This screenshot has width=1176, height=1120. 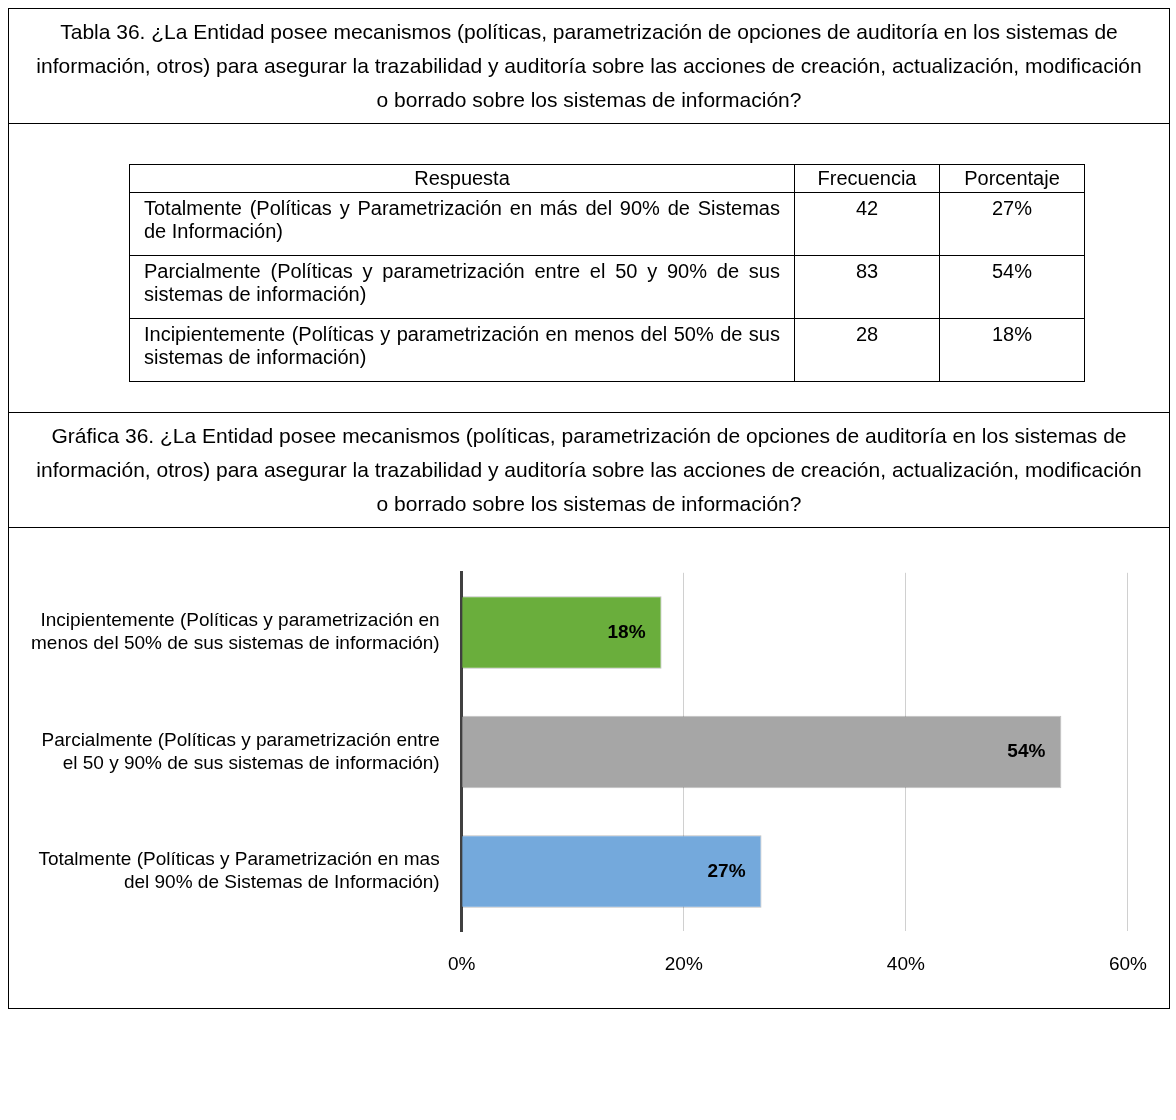 What do you see at coordinates (235, 631) in the screenshot?
I see `y-tick-label: Incipientemente (Políticas y parametrización en menos del 50% de sus sistemas de información)` at bounding box center [235, 631].